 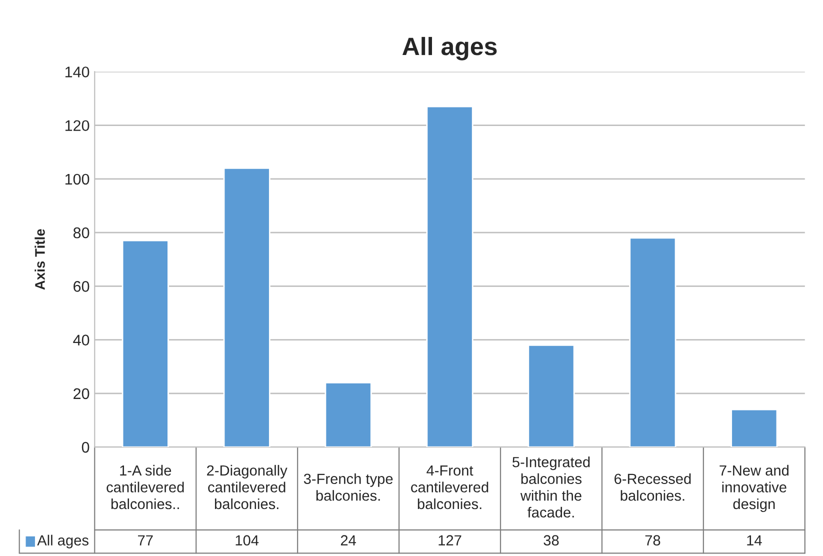 What do you see at coordinates (145, 540) in the screenshot?
I see `data-label: 77` at bounding box center [145, 540].